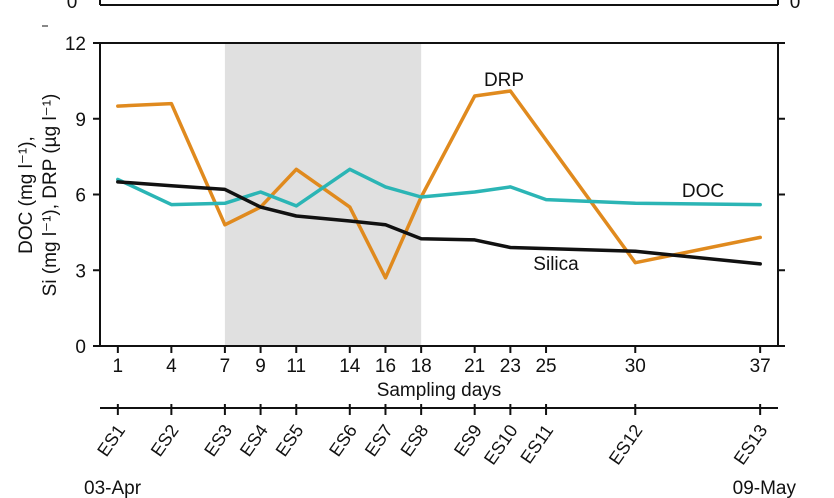 The width and height of the screenshot is (834, 498). What do you see at coordinates (350, 366) in the screenshot?
I see `x-tick-label: 14` at bounding box center [350, 366].